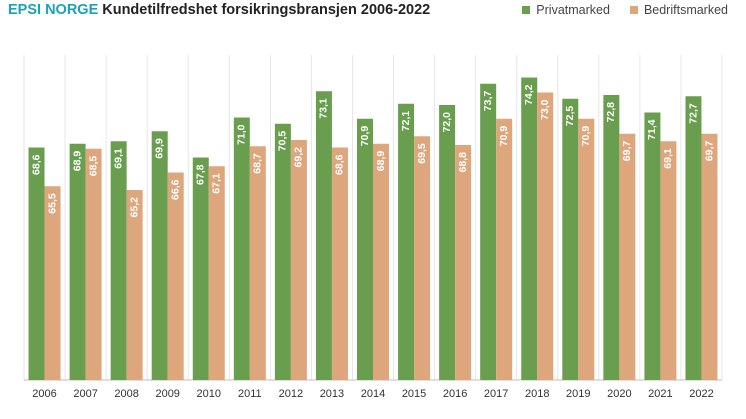 The width and height of the screenshot is (746, 419). What do you see at coordinates (216, 273) in the screenshot?
I see `bar-bedriftsmarked-2010` at bounding box center [216, 273].